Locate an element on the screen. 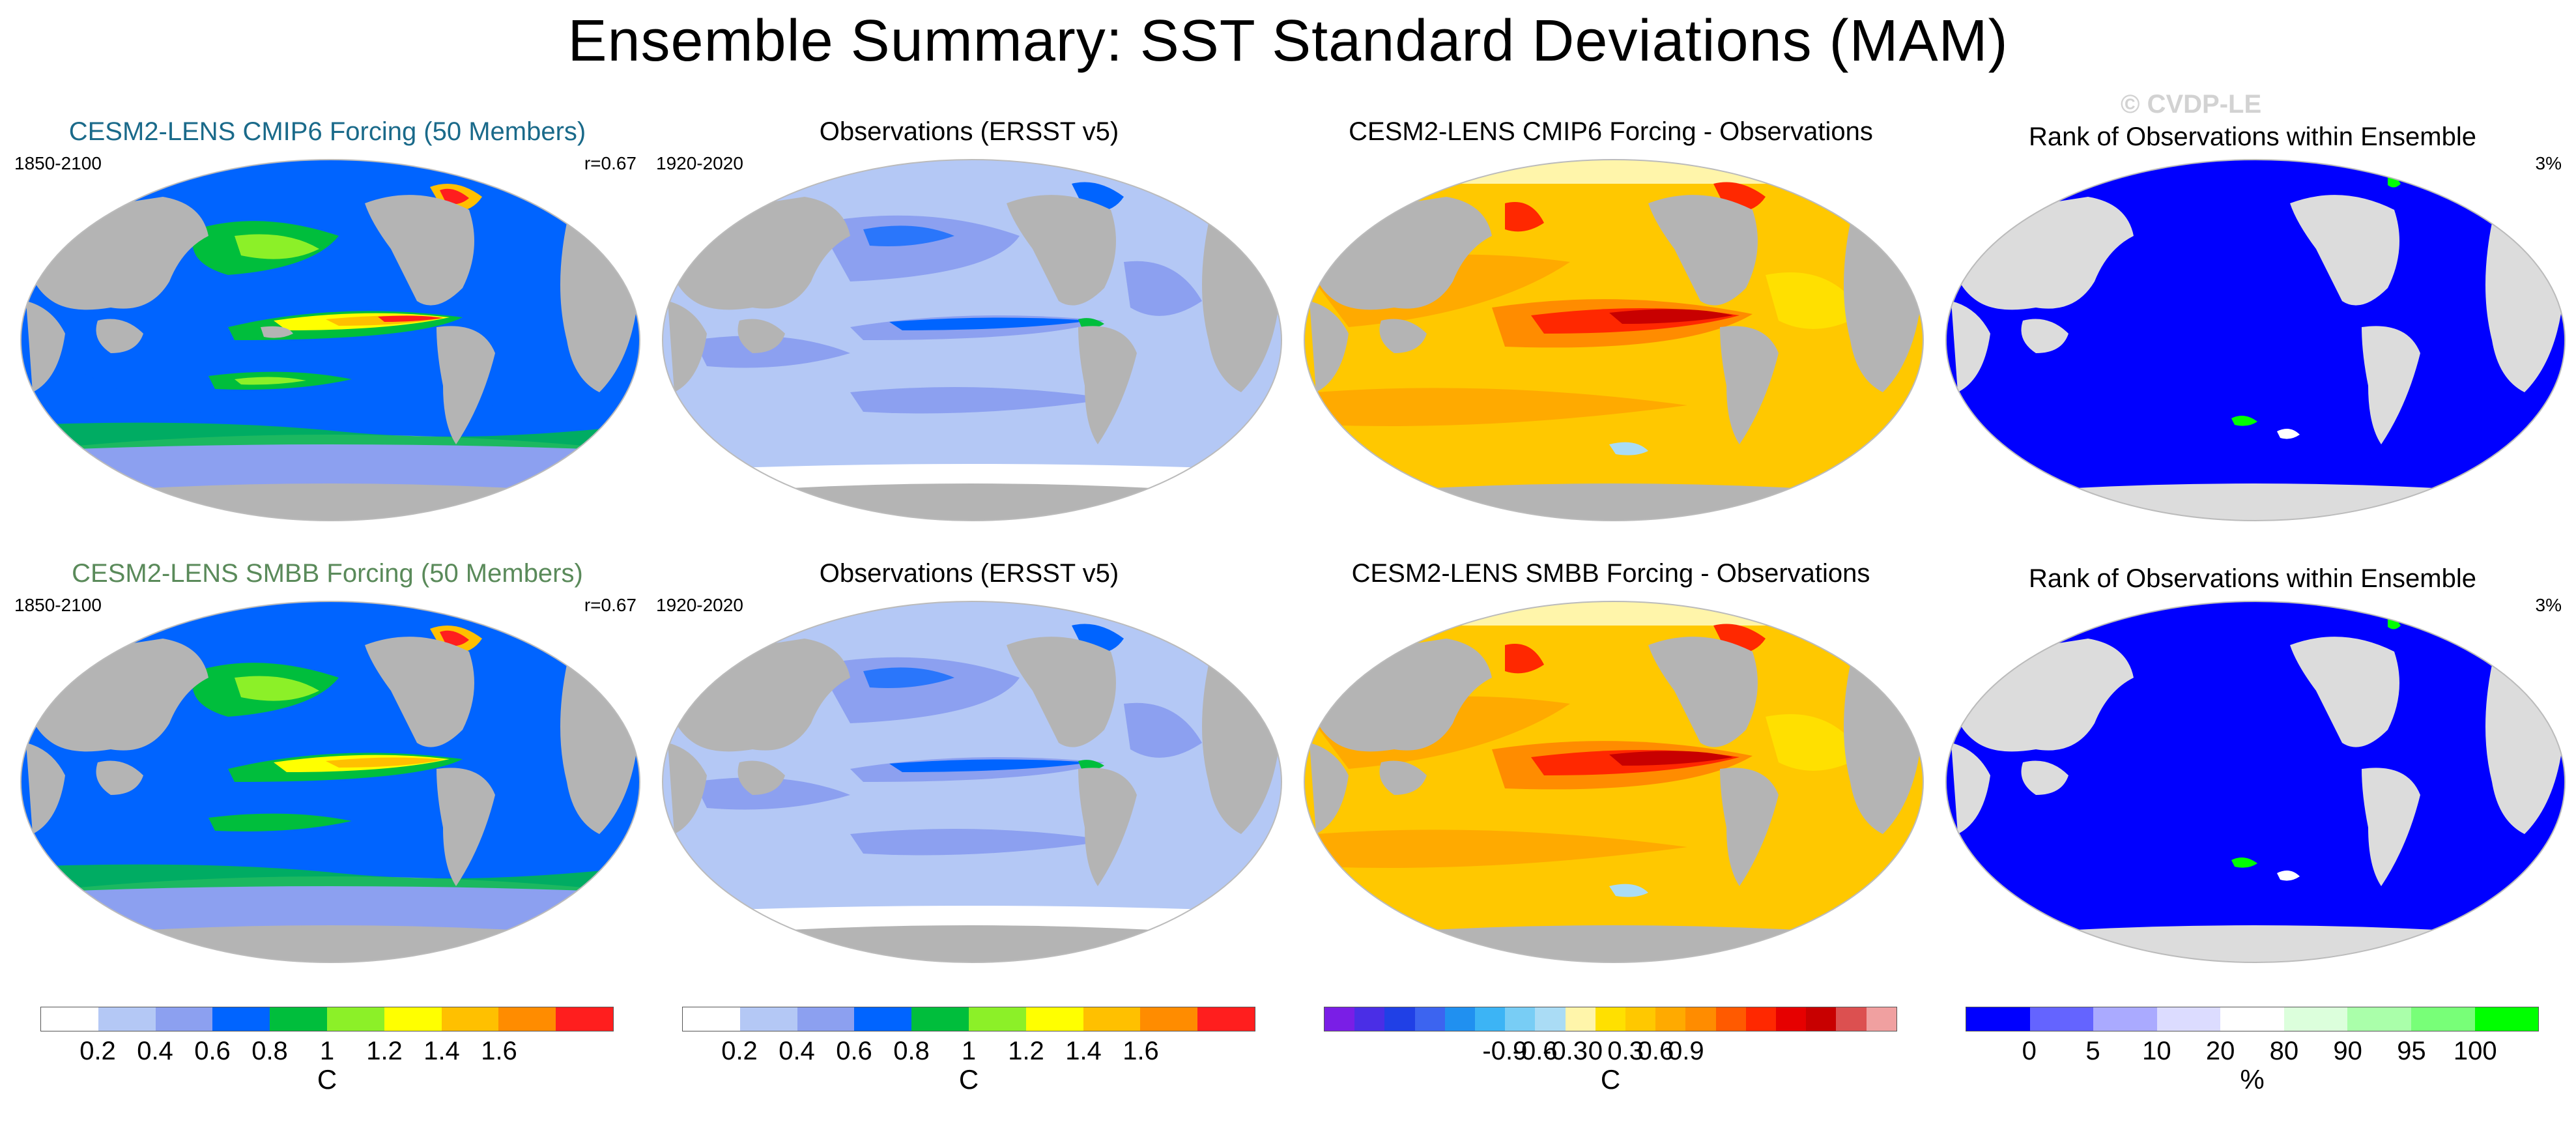  map-difference-cmip6 is located at coordinates (1614, 340).